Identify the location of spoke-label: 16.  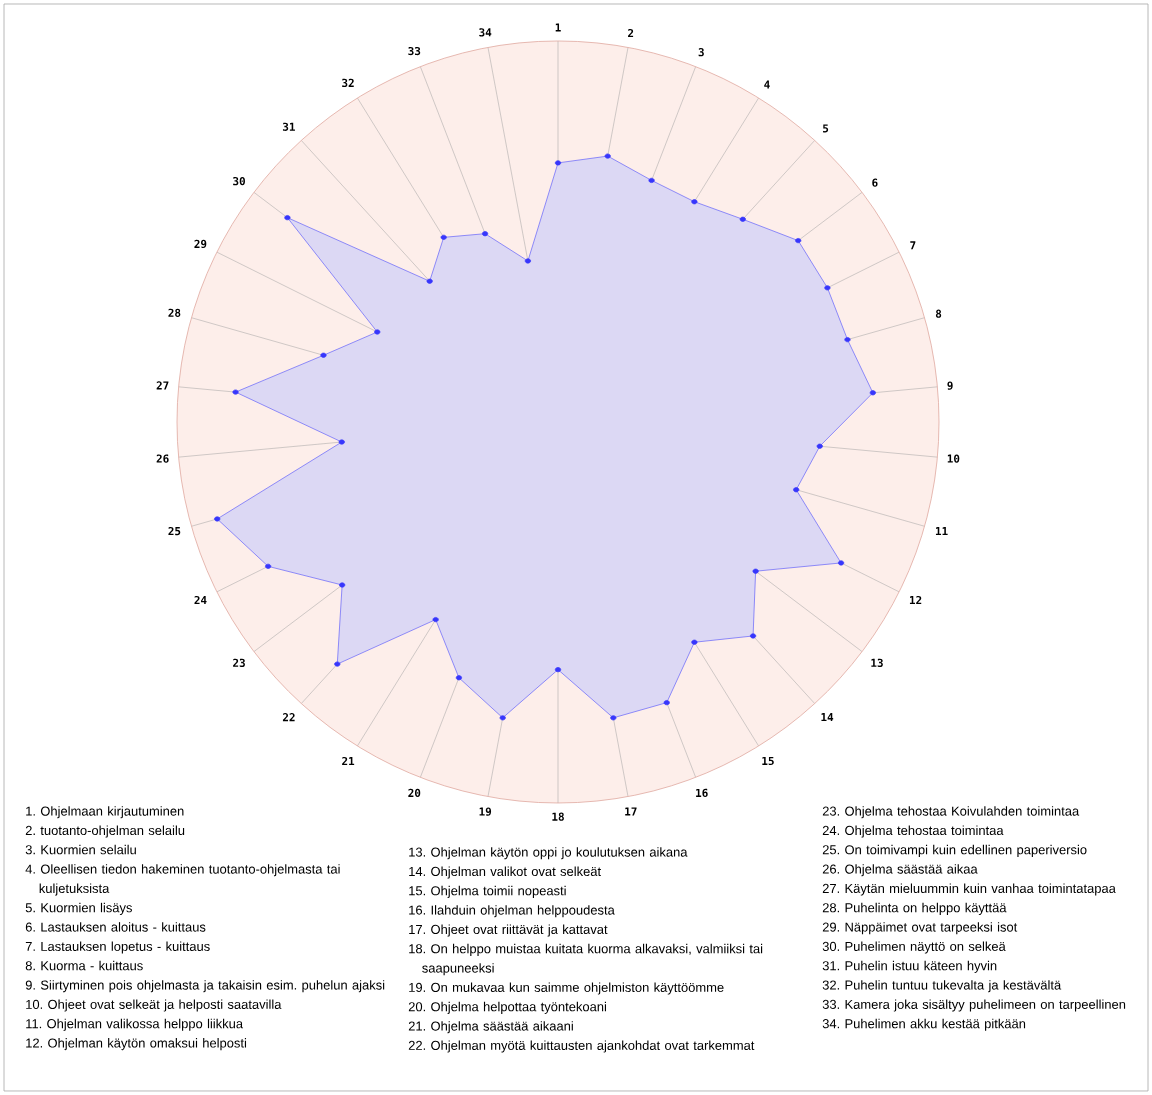
(702, 793).